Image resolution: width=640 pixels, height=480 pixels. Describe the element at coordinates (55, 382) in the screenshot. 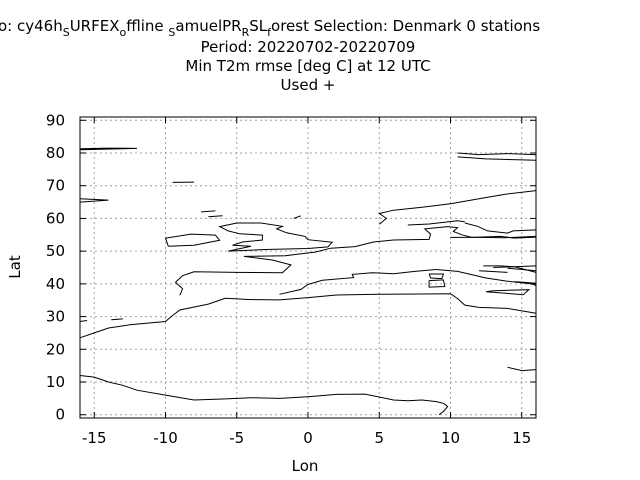

I see `y-tick-label: 10` at that location.